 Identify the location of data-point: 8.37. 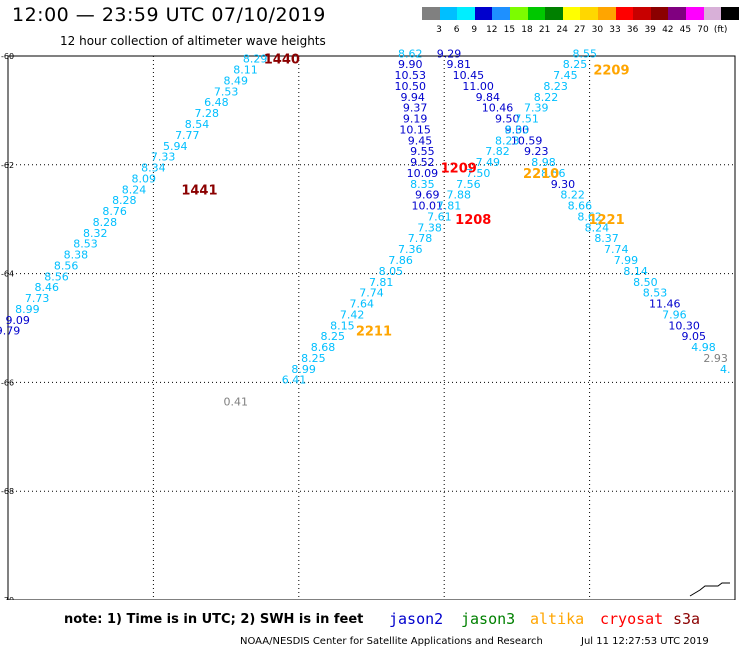
(606, 238).